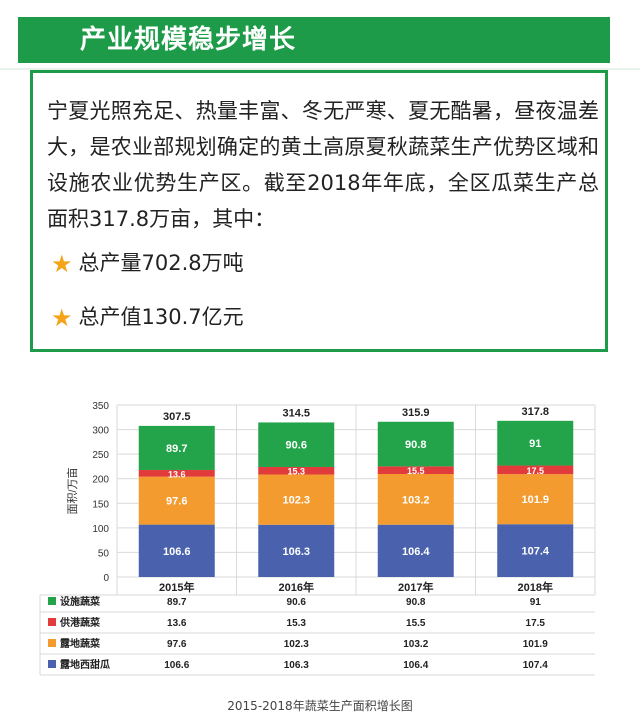 The height and width of the screenshot is (725, 640). What do you see at coordinates (104, 553) in the screenshot?
I see `y-tick-label: 50` at bounding box center [104, 553].